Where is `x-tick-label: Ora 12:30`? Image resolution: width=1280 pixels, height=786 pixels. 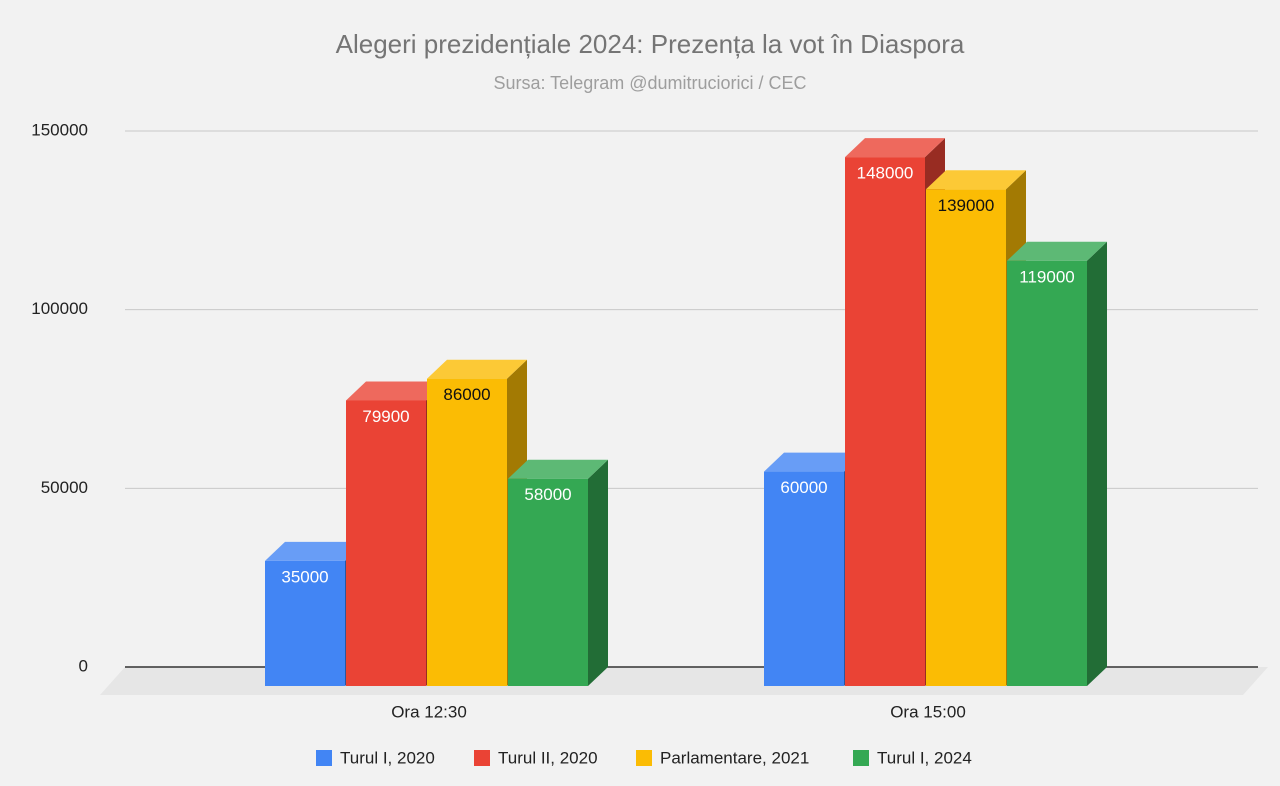 x-tick-label: Ora 12:30 is located at coordinates (429, 711).